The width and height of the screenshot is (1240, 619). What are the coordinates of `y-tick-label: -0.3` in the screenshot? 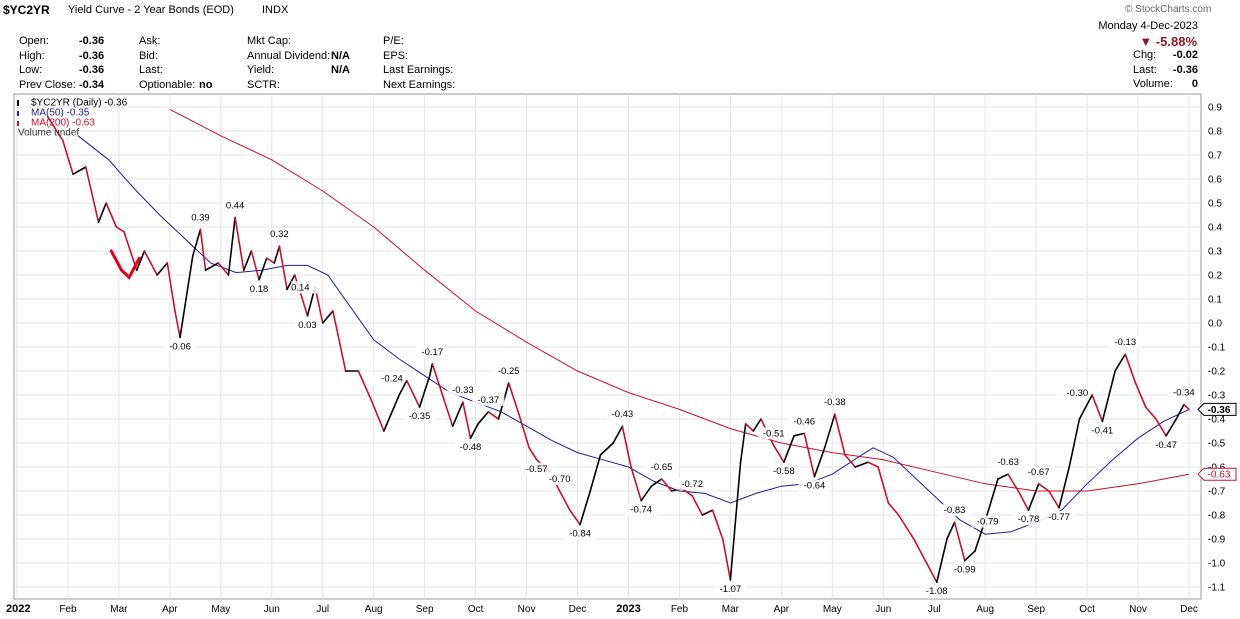 It's located at (1217, 396).